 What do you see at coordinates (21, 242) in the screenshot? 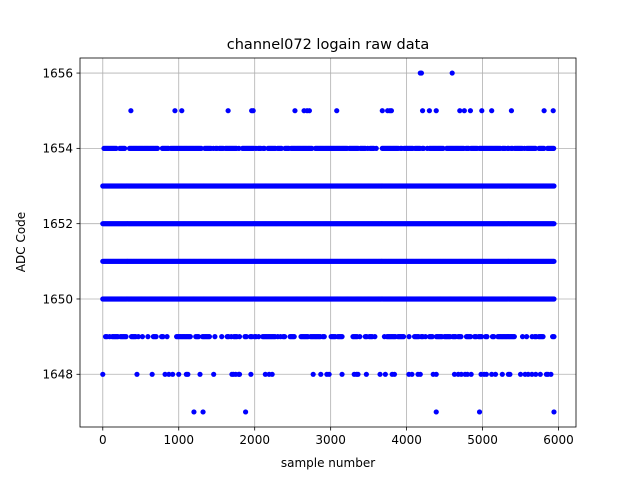
I see `y-axis-label: ADC Code` at bounding box center [21, 242].